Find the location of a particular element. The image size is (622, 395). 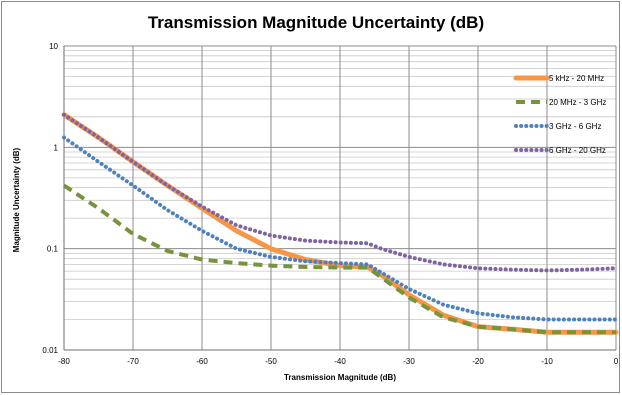

y-tick-label: 1 is located at coordinates (56, 147).